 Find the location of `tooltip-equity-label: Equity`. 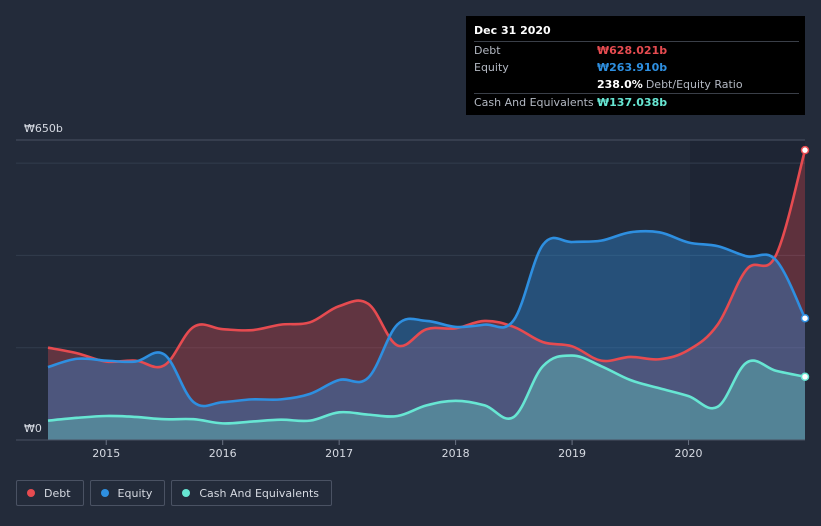

tooltip-equity-label: Equity is located at coordinates (491, 67).